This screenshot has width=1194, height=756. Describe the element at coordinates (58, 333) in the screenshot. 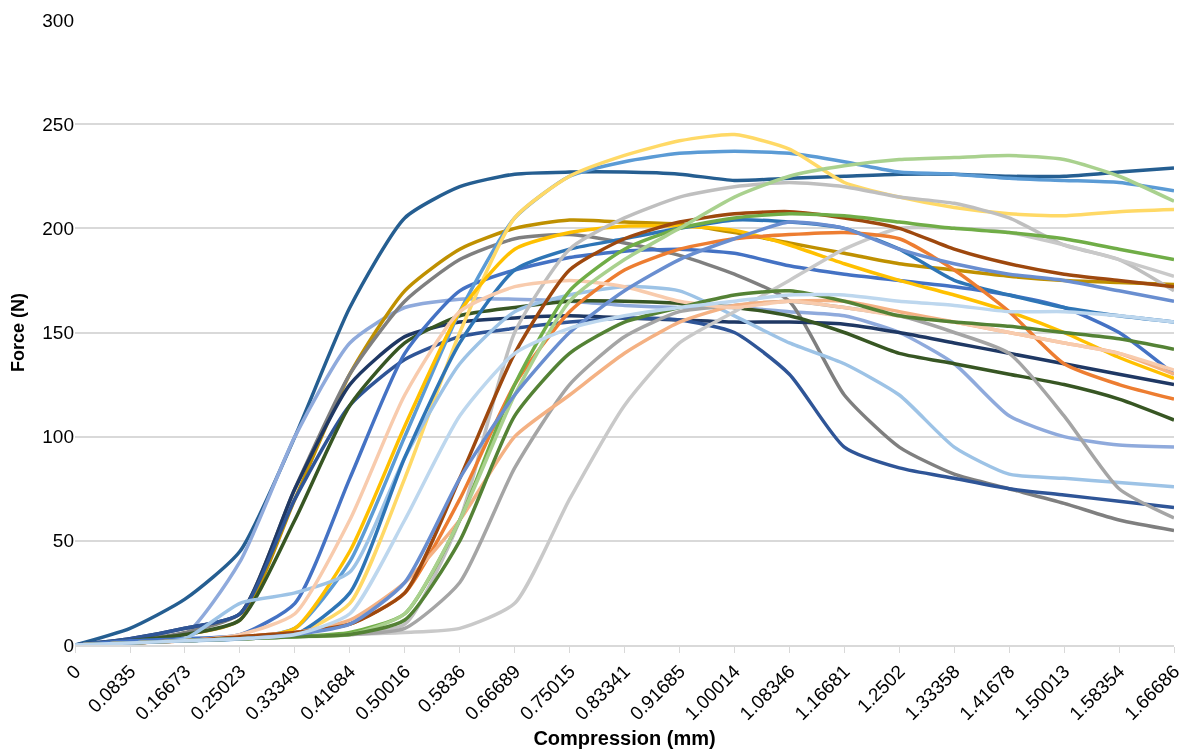

I see `y-tick-label: 150` at that location.